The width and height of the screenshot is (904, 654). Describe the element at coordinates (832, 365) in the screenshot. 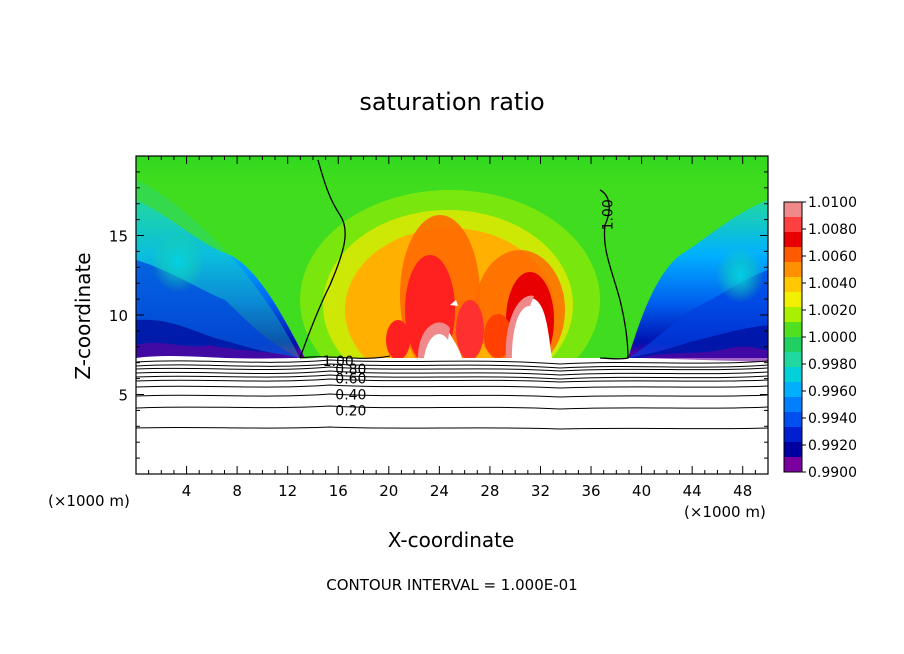

I see `colorbar-label: 0.9980` at that location.